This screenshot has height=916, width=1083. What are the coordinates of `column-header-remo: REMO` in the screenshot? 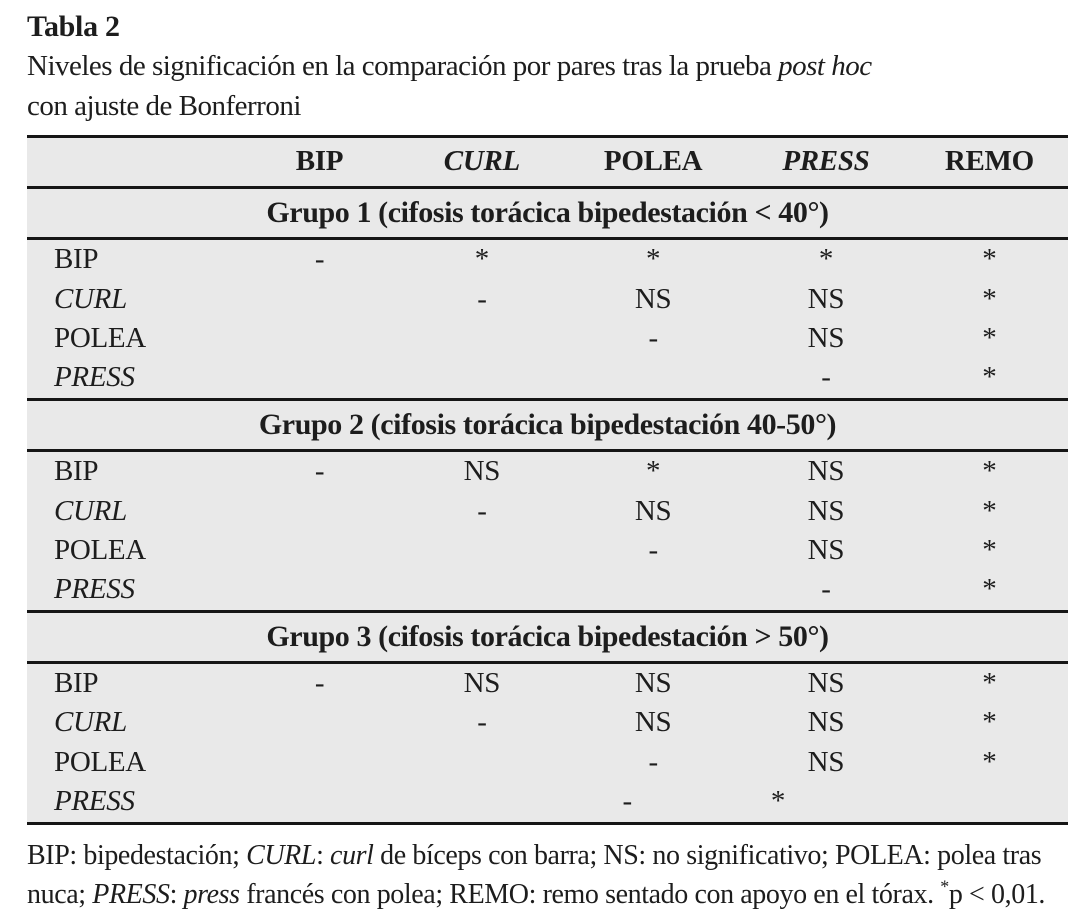 It's located at (989, 161).